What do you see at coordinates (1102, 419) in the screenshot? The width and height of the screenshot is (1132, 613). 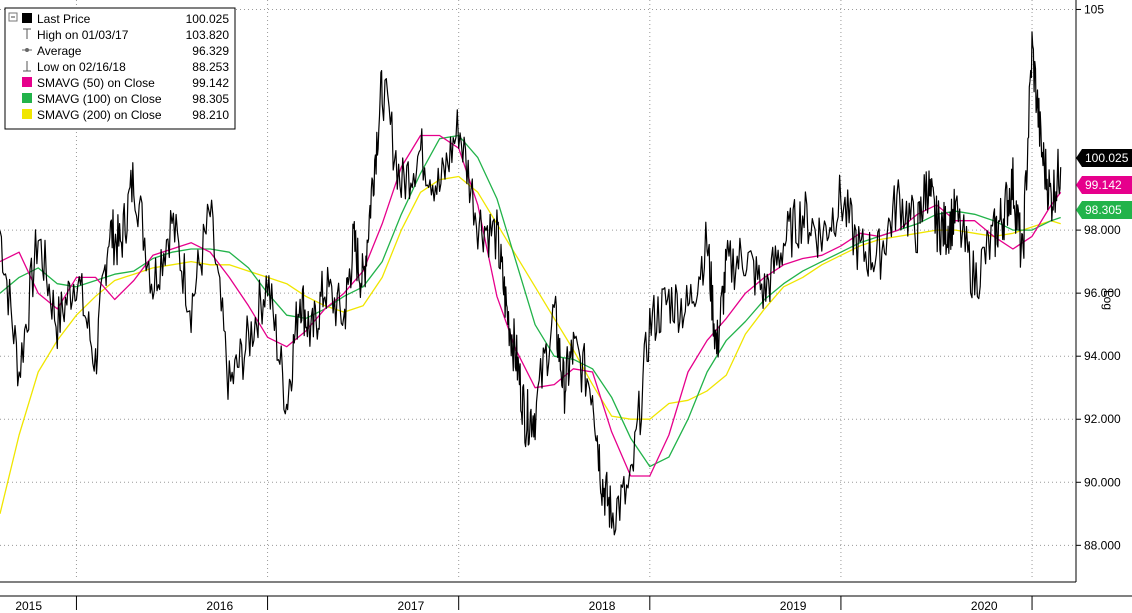 I see `y-tick-label: 92.000` at bounding box center [1102, 419].